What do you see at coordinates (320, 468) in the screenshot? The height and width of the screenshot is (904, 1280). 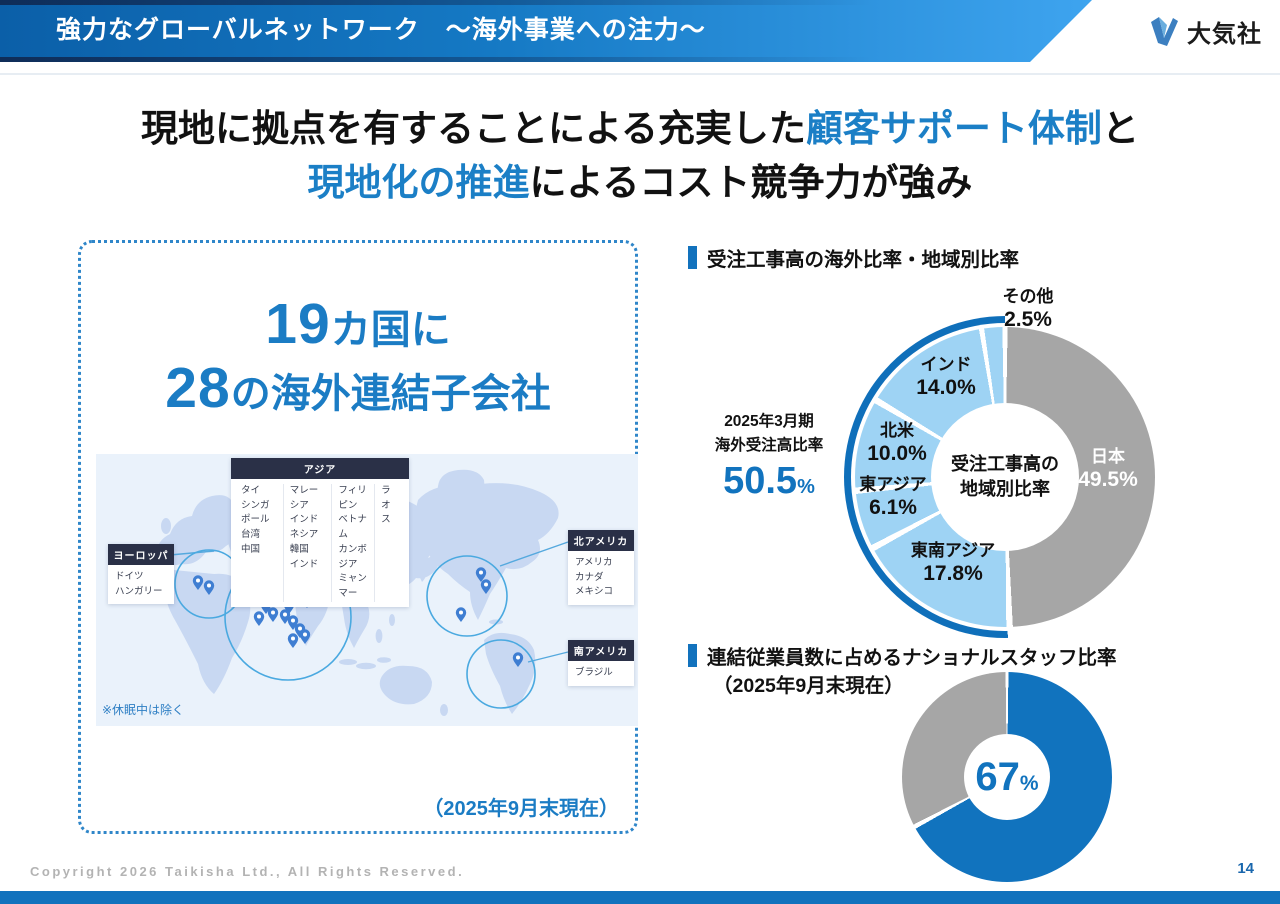 I see `region-box-asia-title: アジア` at bounding box center [320, 468].